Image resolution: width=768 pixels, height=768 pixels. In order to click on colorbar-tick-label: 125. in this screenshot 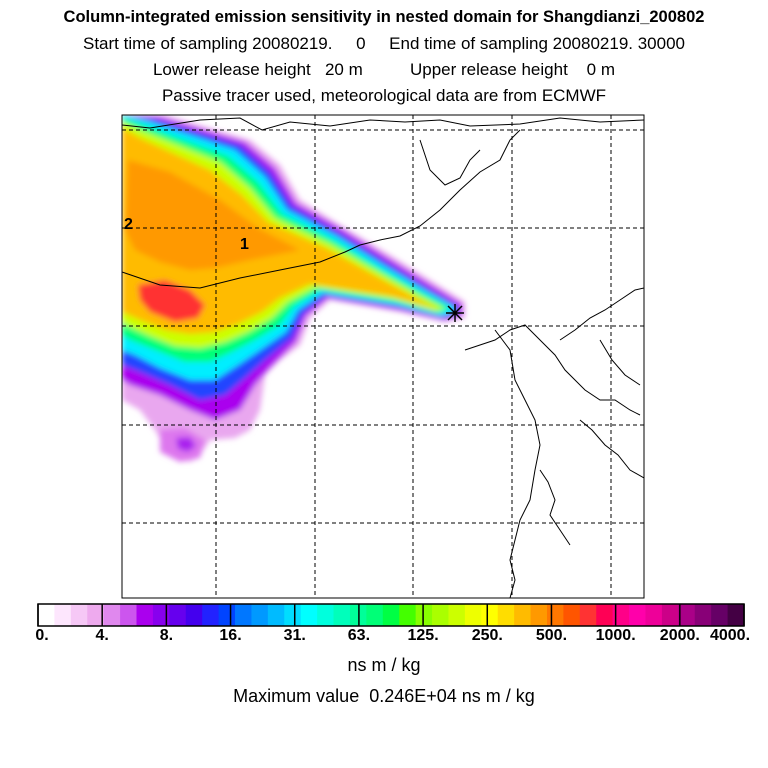, I will do `click(423, 635)`.